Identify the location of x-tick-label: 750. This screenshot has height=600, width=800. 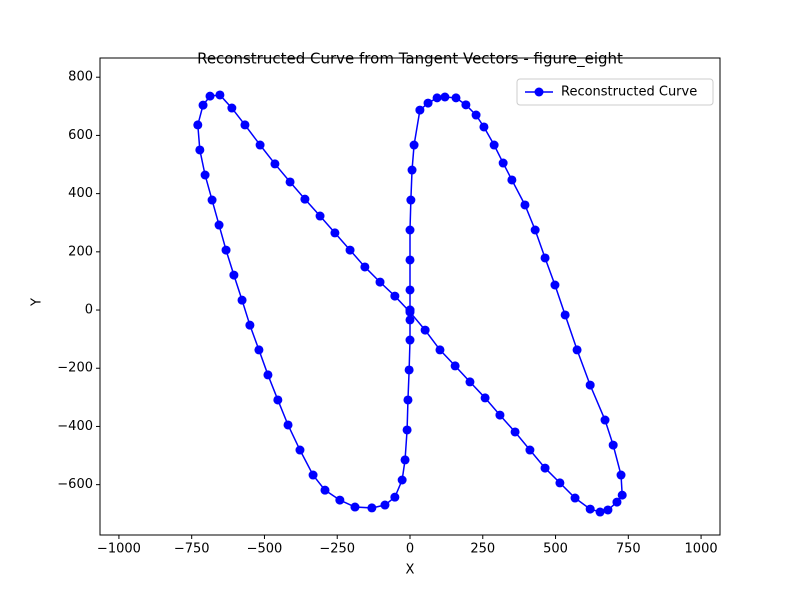
(628, 549).